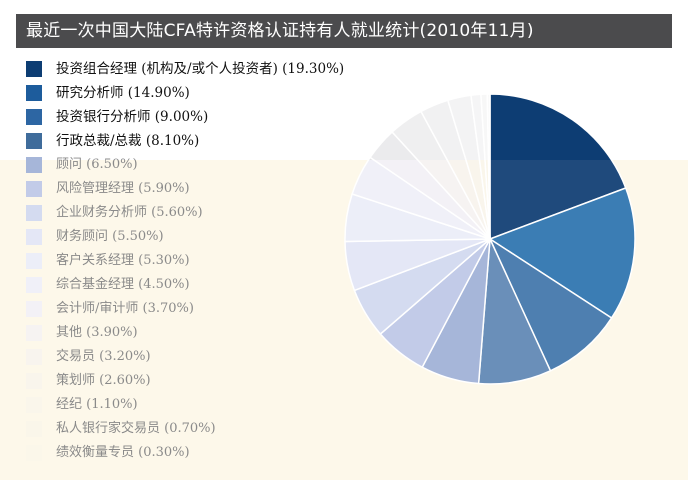 This screenshot has width=688, height=480. What do you see at coordinates (97, 332) in the screenshot?
I see `legend-label: 其他 (3.90%)` at bounding box center [97, 332].